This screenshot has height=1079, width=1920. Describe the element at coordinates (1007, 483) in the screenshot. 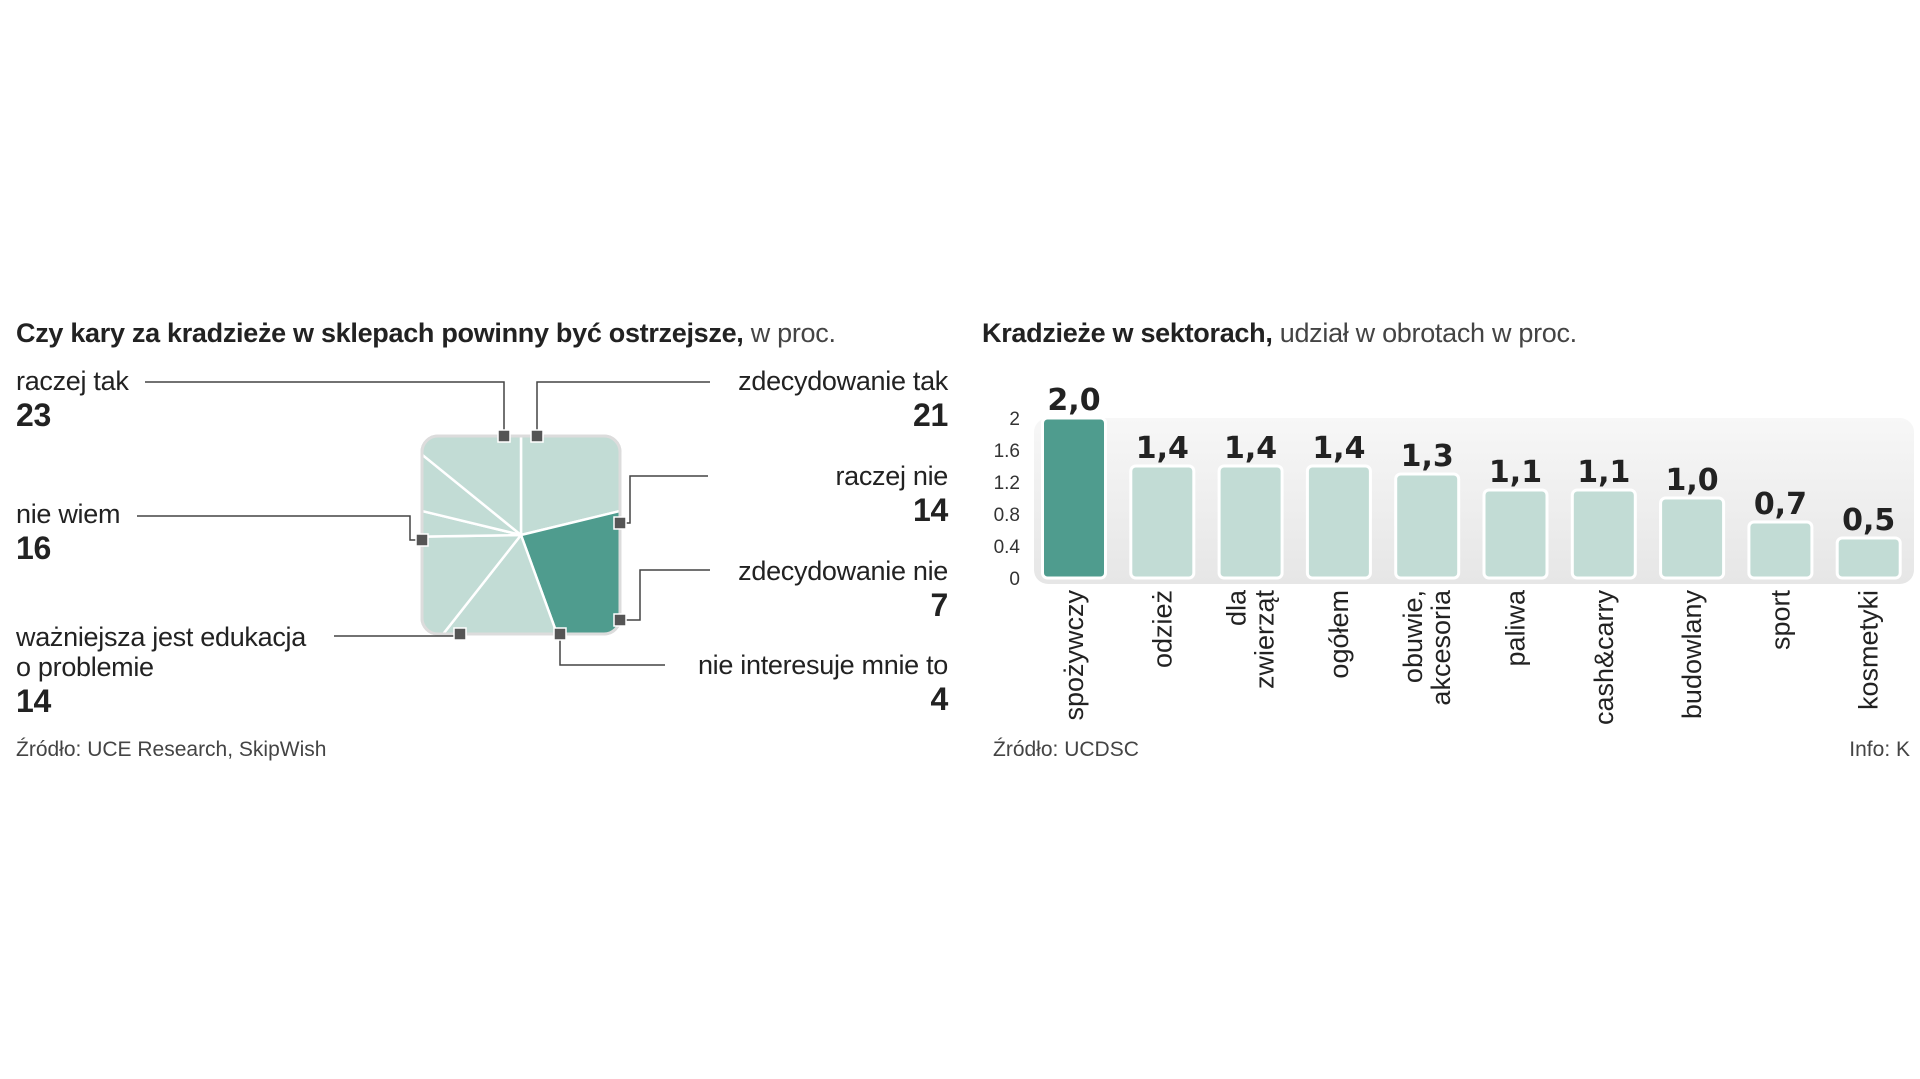

I see `y-tick-label: 1.2` at that location.